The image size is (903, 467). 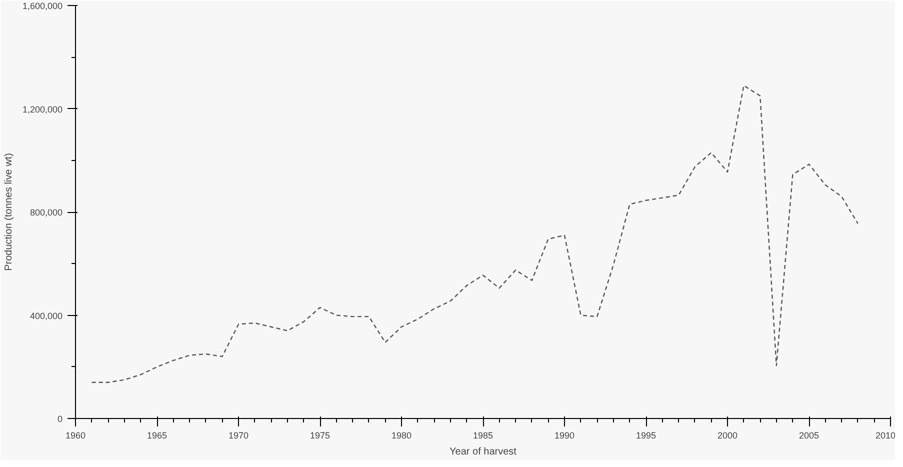 What do you see at coordinates (8, 212) in the screenshot?
I see `y-axis-title: Production (tonnes live wt)` at bounding box center [8, 212].